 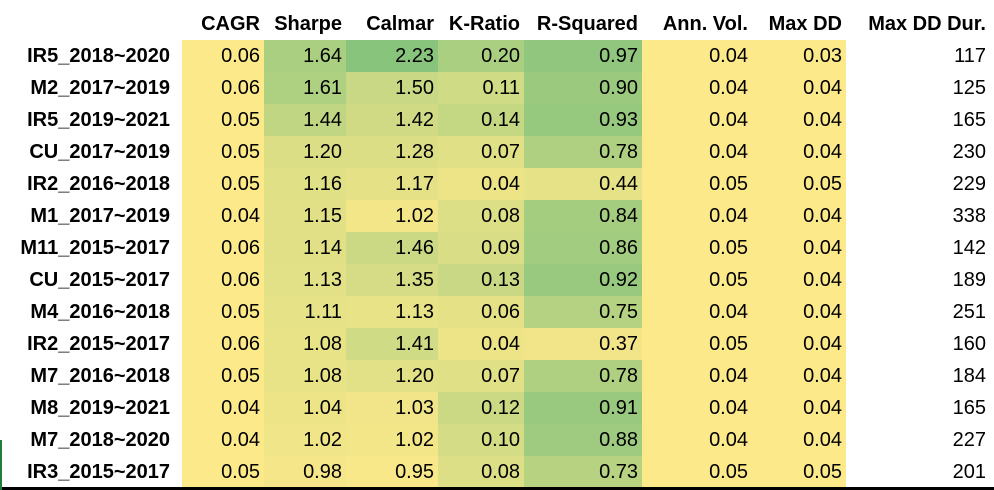 What do you see at coordinates (970, 56) in the screenshot?
I see `table-cell: 117` at bounding box center [970, 56].